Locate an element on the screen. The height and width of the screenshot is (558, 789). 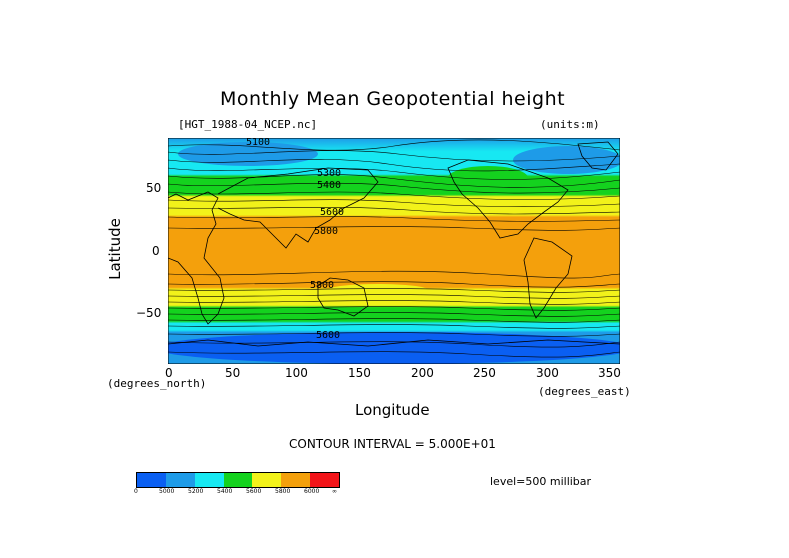
level-label: level=500 millibar is located at coordinates (541, 481).